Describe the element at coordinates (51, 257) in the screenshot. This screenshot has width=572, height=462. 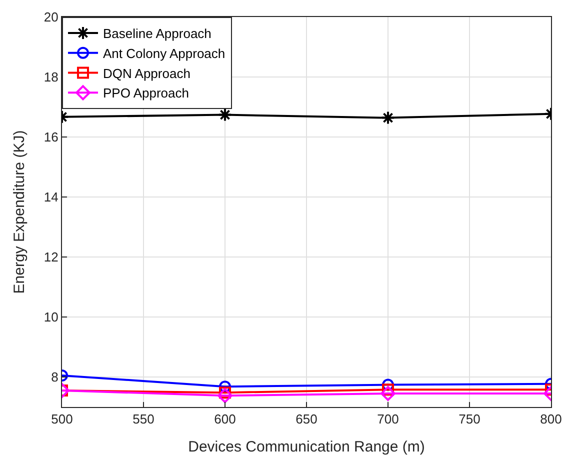
I see `y-tick-label: 12` at that location.